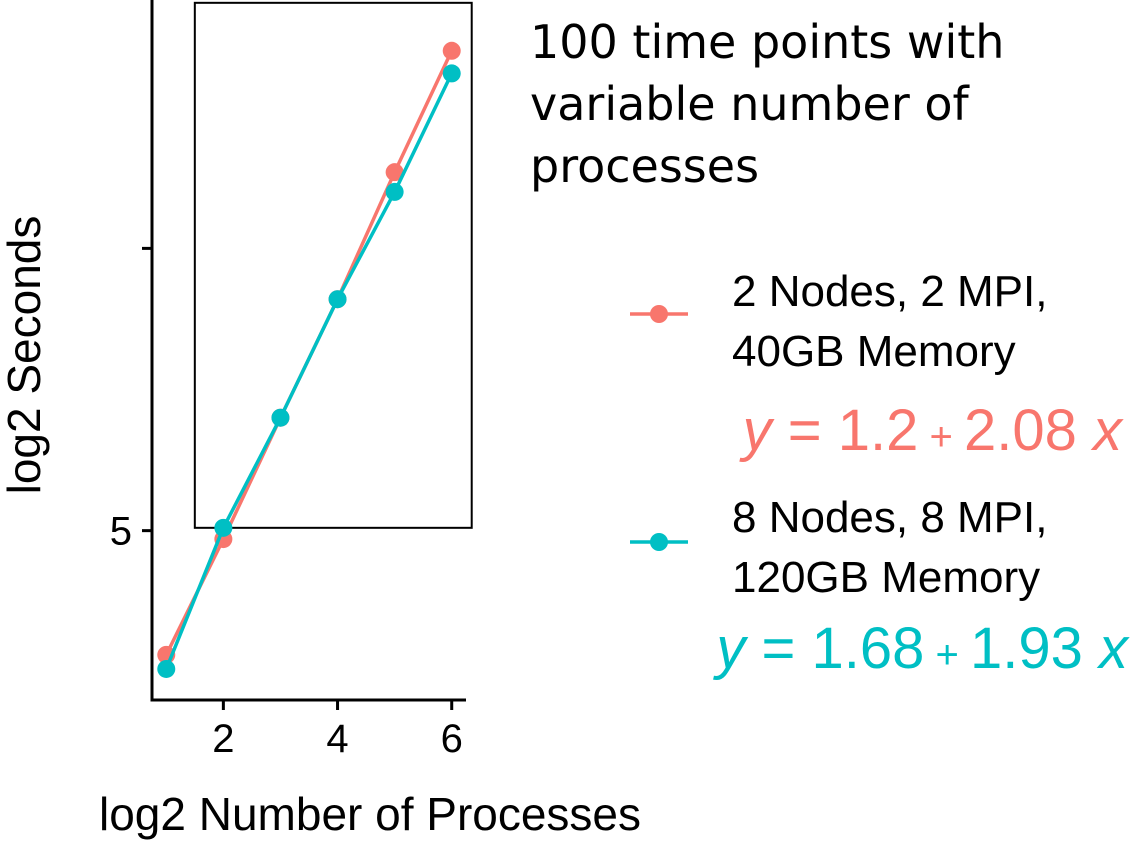 Image resolution: width=1132 pixels, height=844 pixels. I want to click on equation-series-2-slope: 1.93, so click(1026, 648).